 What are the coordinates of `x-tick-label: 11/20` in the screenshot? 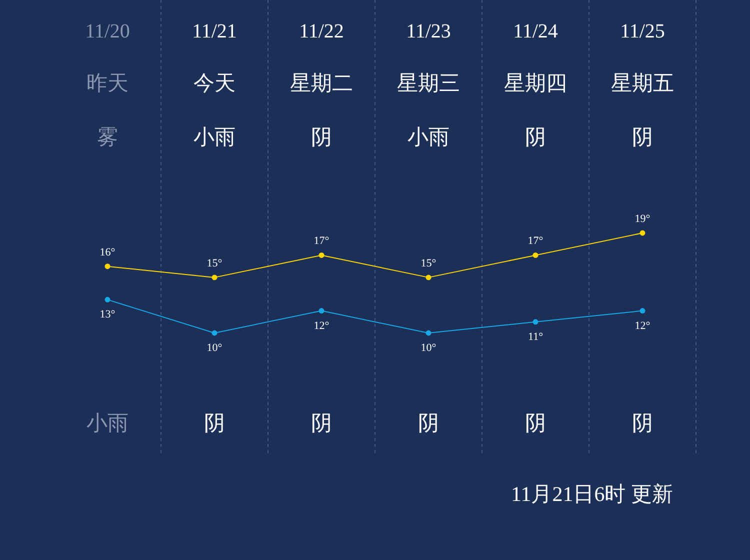 It's located at (107, 31).